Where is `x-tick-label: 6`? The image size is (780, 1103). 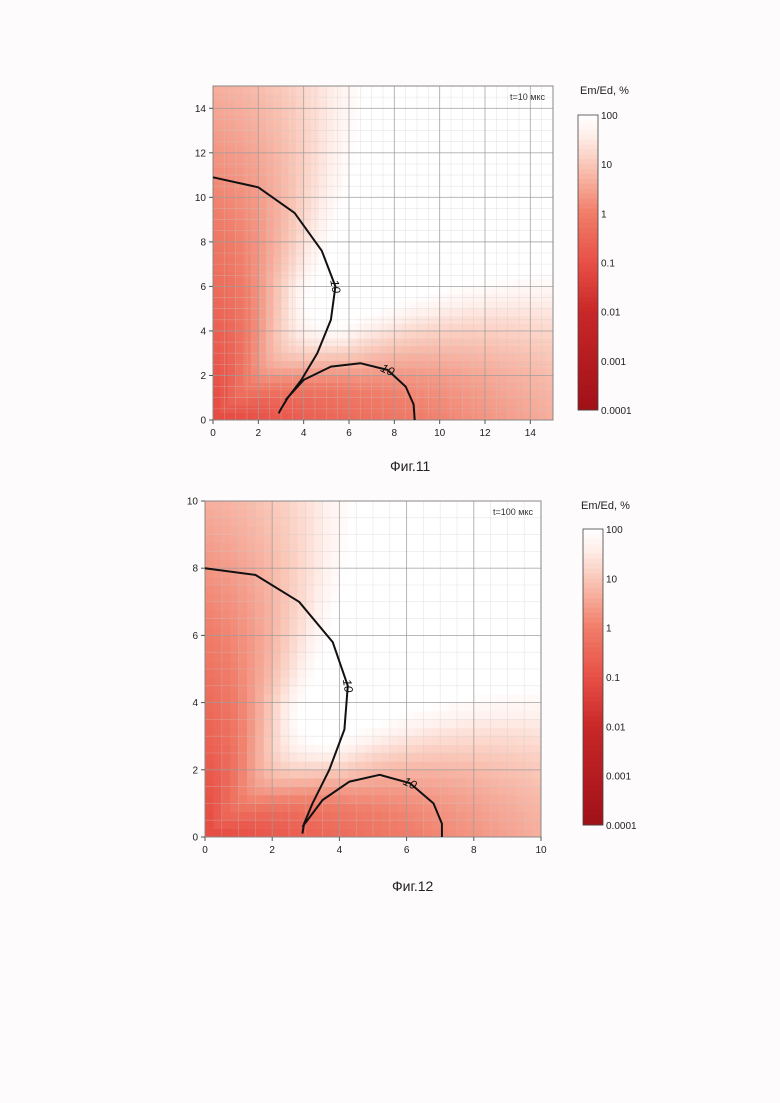 x-tick-label: 6 is located at coordinates (407, 850).